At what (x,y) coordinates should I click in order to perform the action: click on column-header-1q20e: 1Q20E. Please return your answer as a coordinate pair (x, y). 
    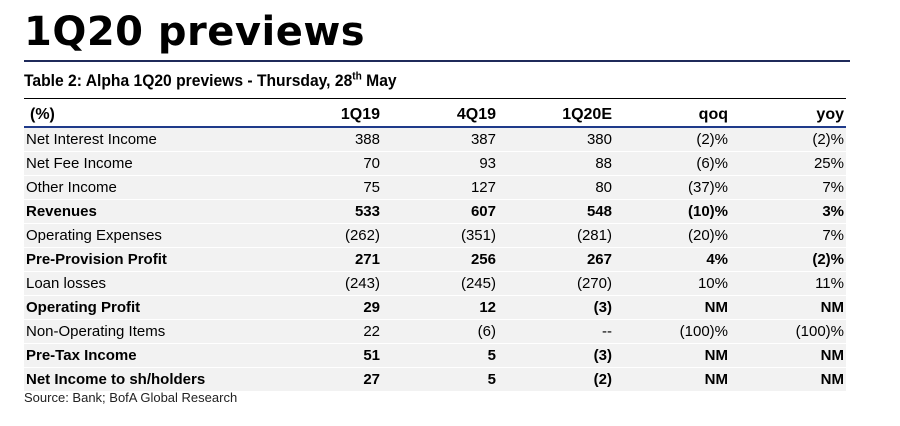
    Looking at the image, I should click on (556, 116).